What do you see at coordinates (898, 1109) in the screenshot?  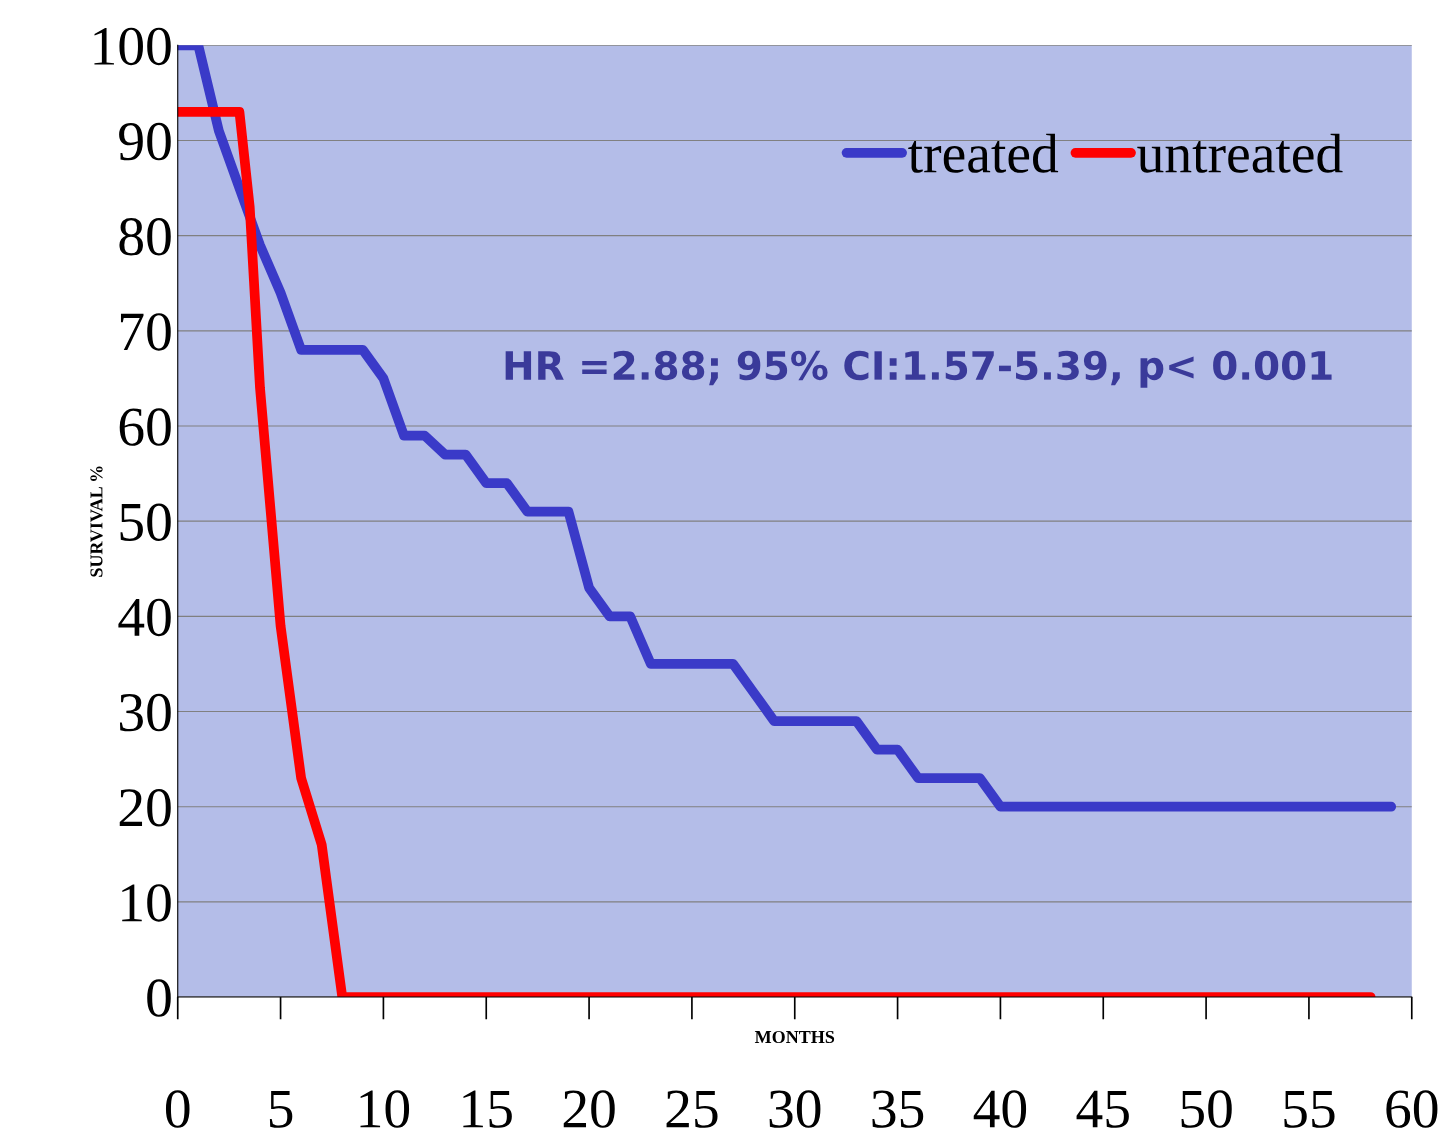 I see `x-tick-label: 35` at bounding box center [898, 1109].